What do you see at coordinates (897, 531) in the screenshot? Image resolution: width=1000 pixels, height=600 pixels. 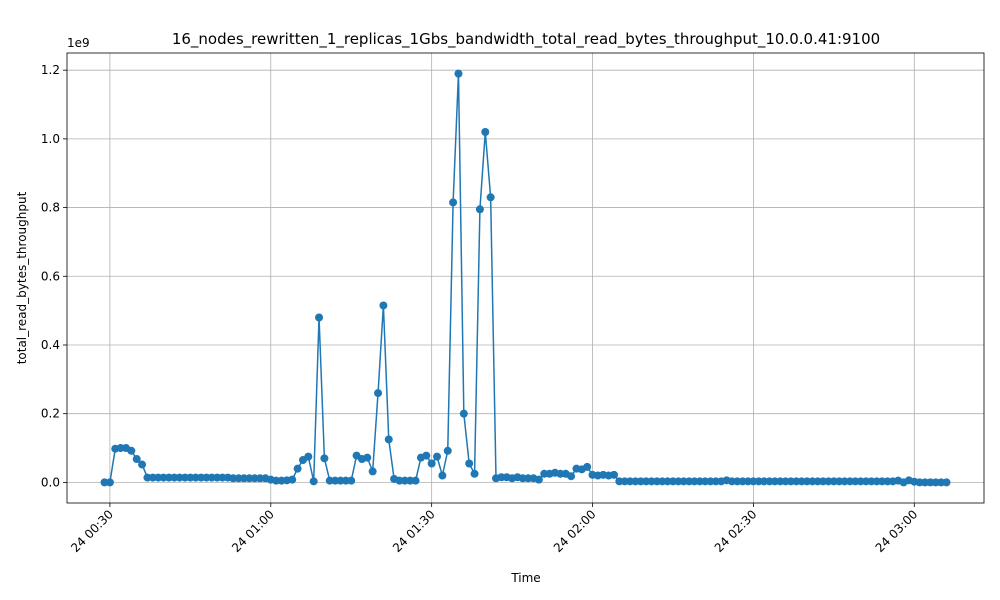 I see `x-tick-label: 24 03:00` at bounding box center [897, 531].